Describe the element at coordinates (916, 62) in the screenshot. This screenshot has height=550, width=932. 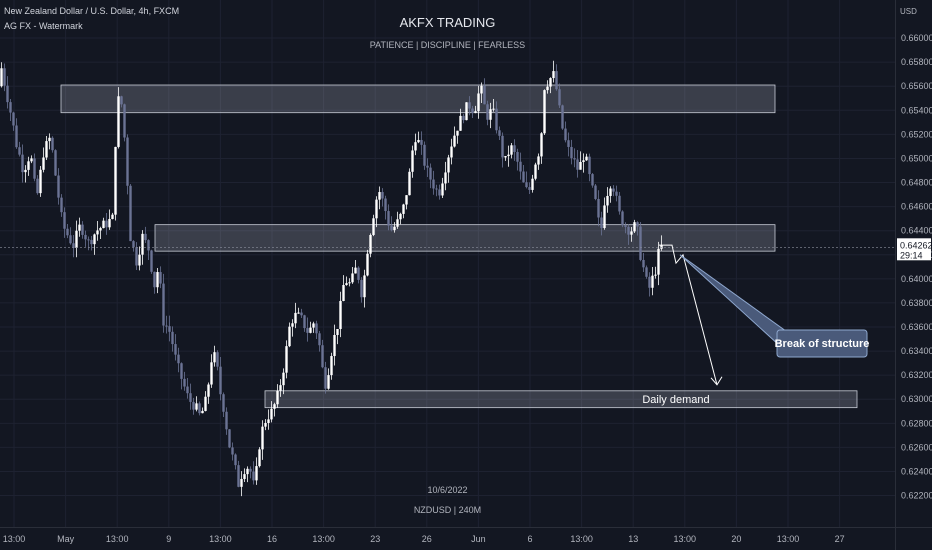
I see `y-tick-label: 0.65800` at that location.